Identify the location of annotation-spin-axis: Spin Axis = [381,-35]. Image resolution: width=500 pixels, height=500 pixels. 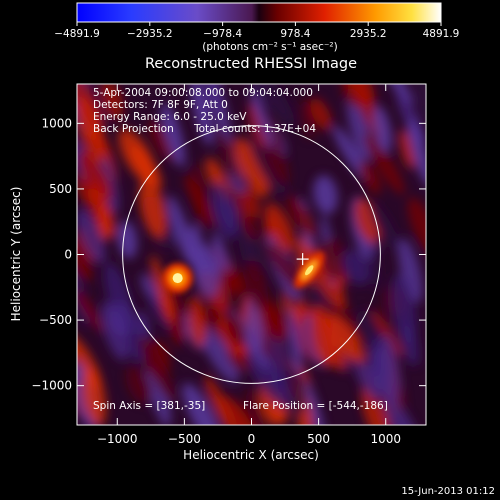
(149, 406).